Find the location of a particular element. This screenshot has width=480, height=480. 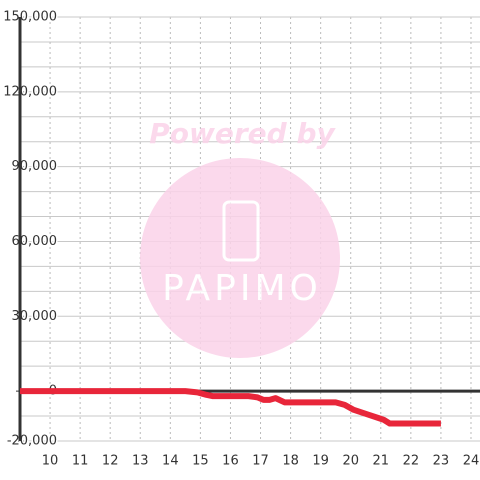

x-tick-label: 13 is located at coordinates (140, 461).